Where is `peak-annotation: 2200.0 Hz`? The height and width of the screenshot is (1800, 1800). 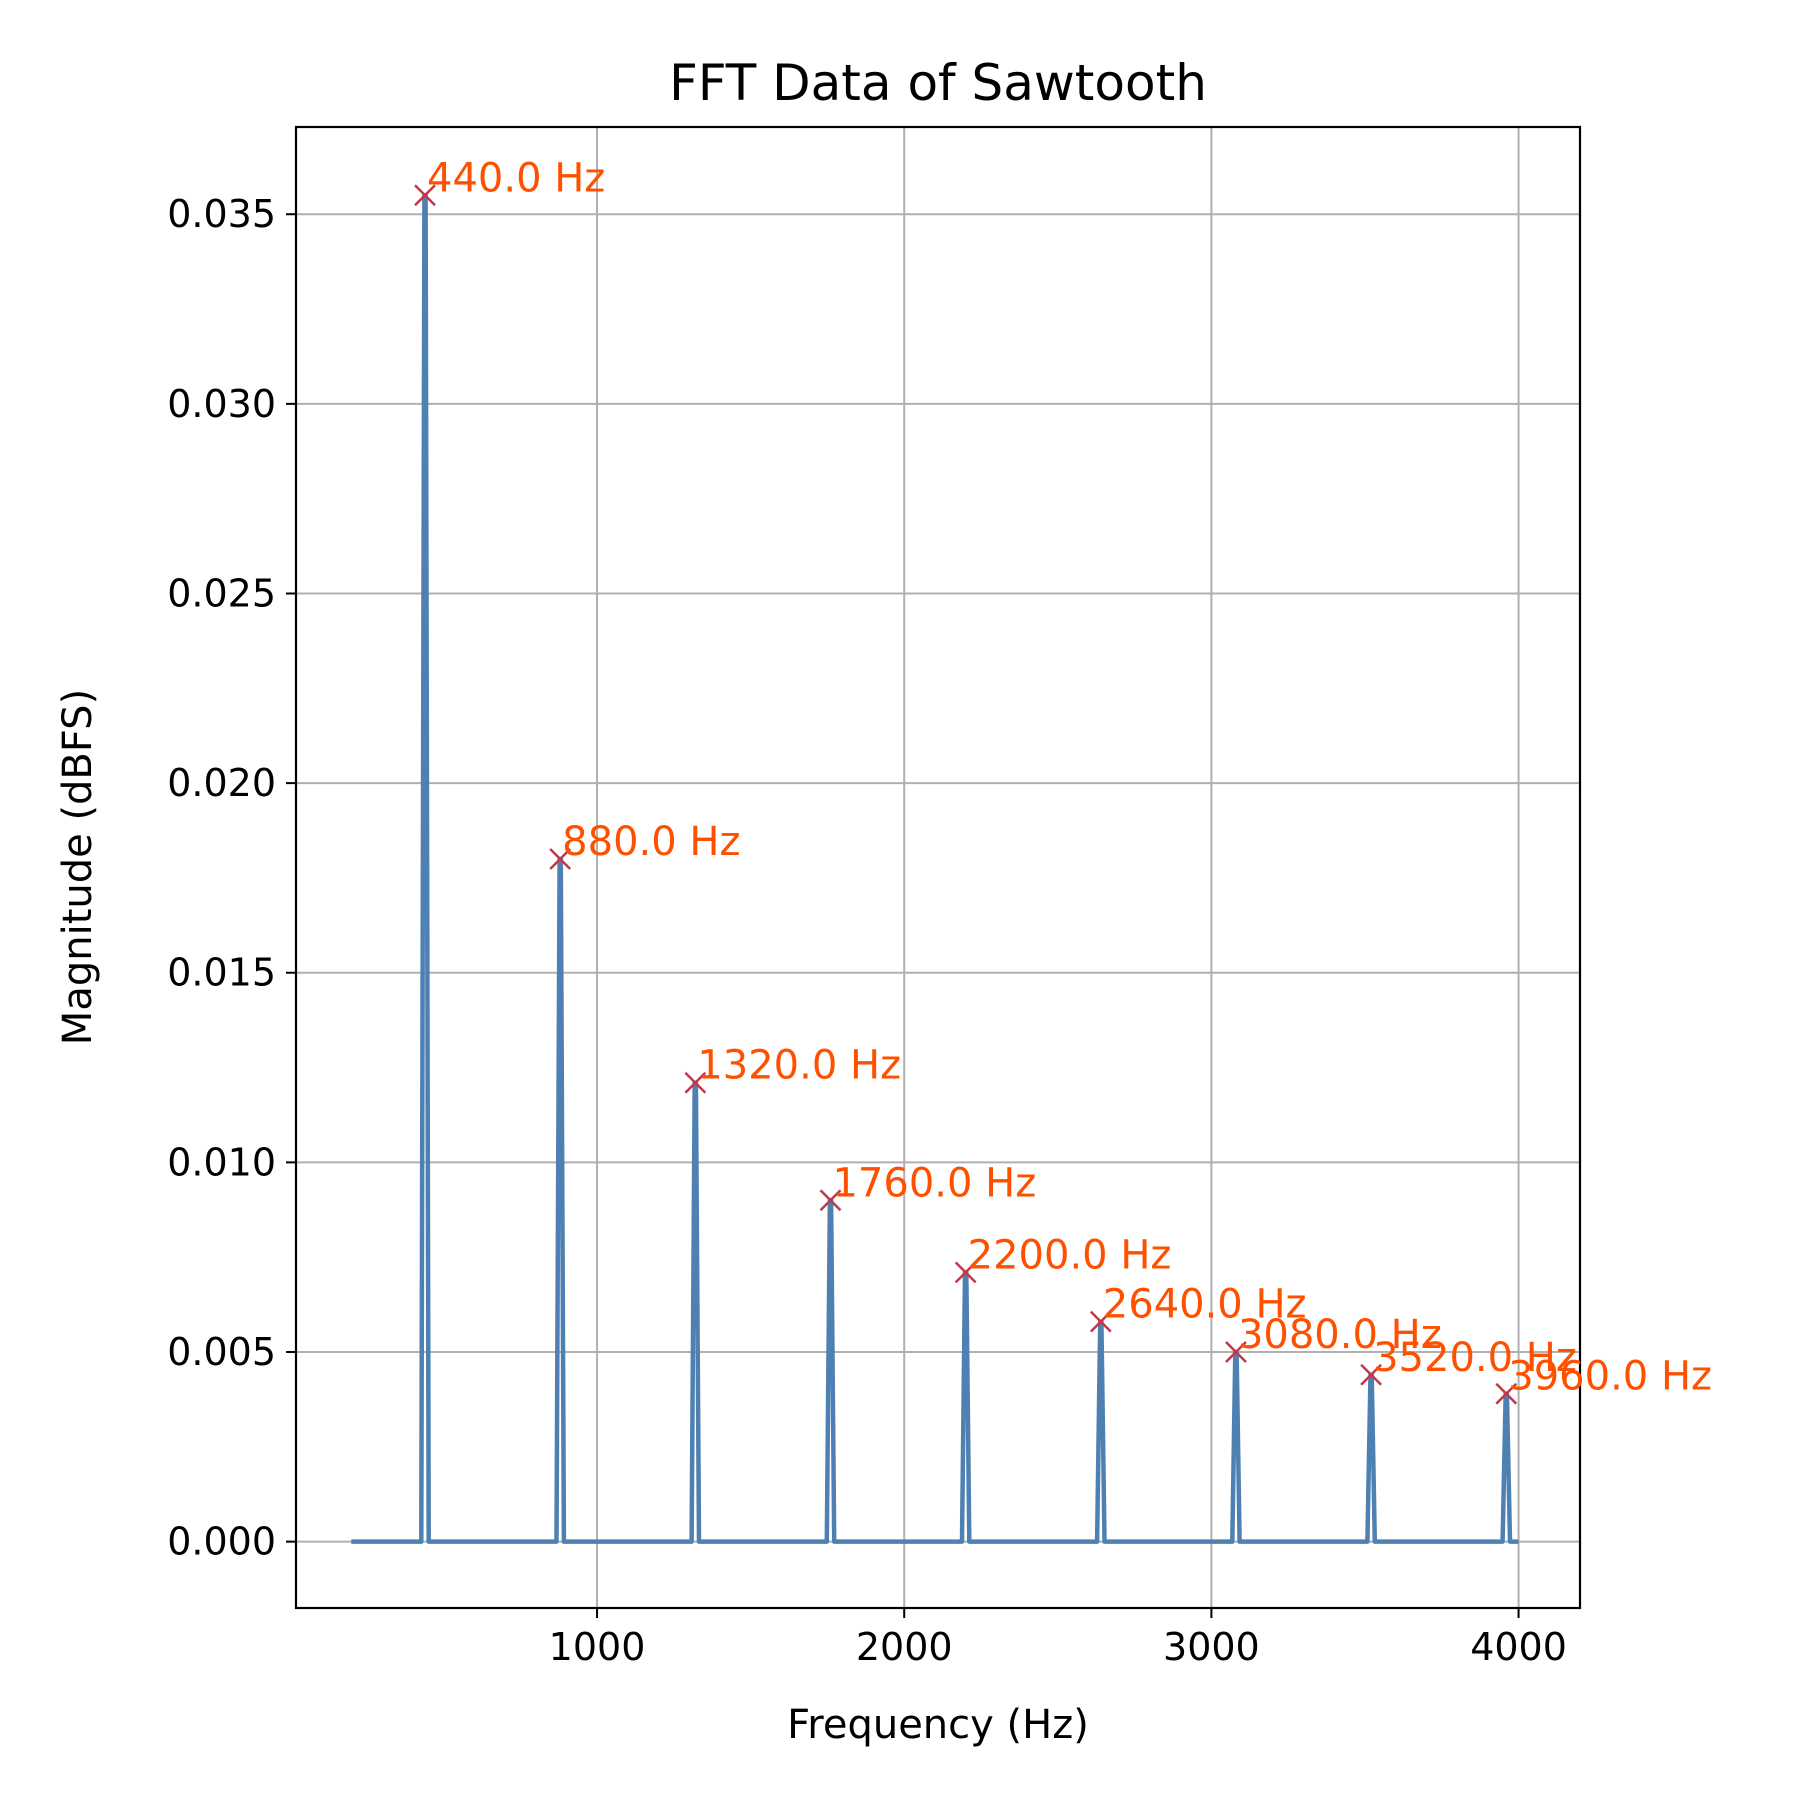
peak-annotation: 2200.0 Hz is located at coordinates (1070, 1255).